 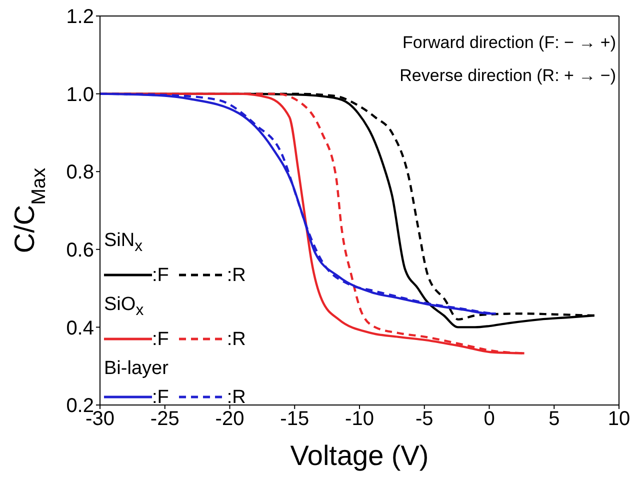 What do you see at coordinates (80, 173) in the screenshot?
I see `y-tick-label: 0.8` at bounding box center [80, 173].